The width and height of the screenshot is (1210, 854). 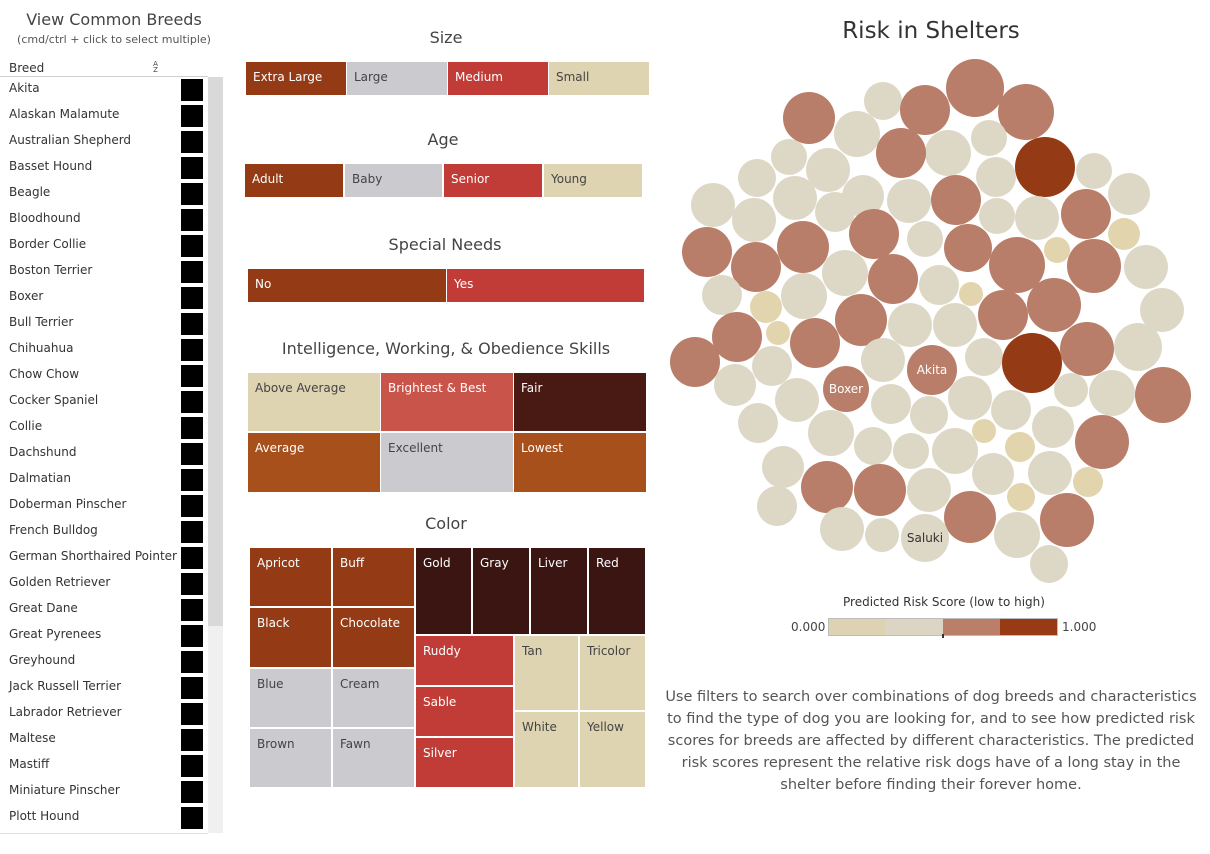 What do you see at coordinates (104, 376) in the screenshot?
I see `breed-list-item: Chow Chow` at bounding box center [104, 376].